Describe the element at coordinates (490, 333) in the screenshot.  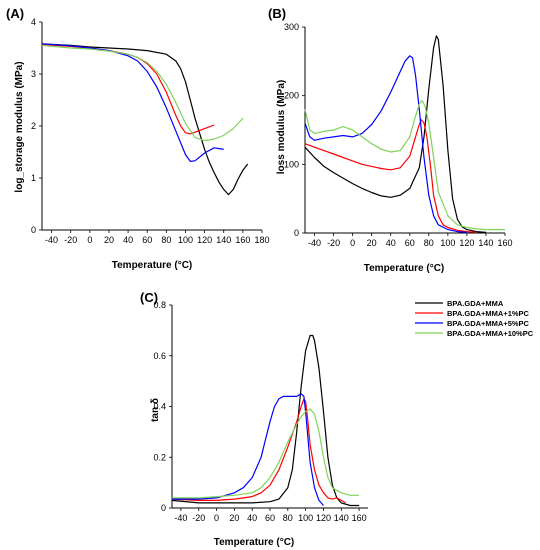
I see `legend-label-bpa-gda-mma-10pc: BPA.GDA+MMA+10%PC` at that location.